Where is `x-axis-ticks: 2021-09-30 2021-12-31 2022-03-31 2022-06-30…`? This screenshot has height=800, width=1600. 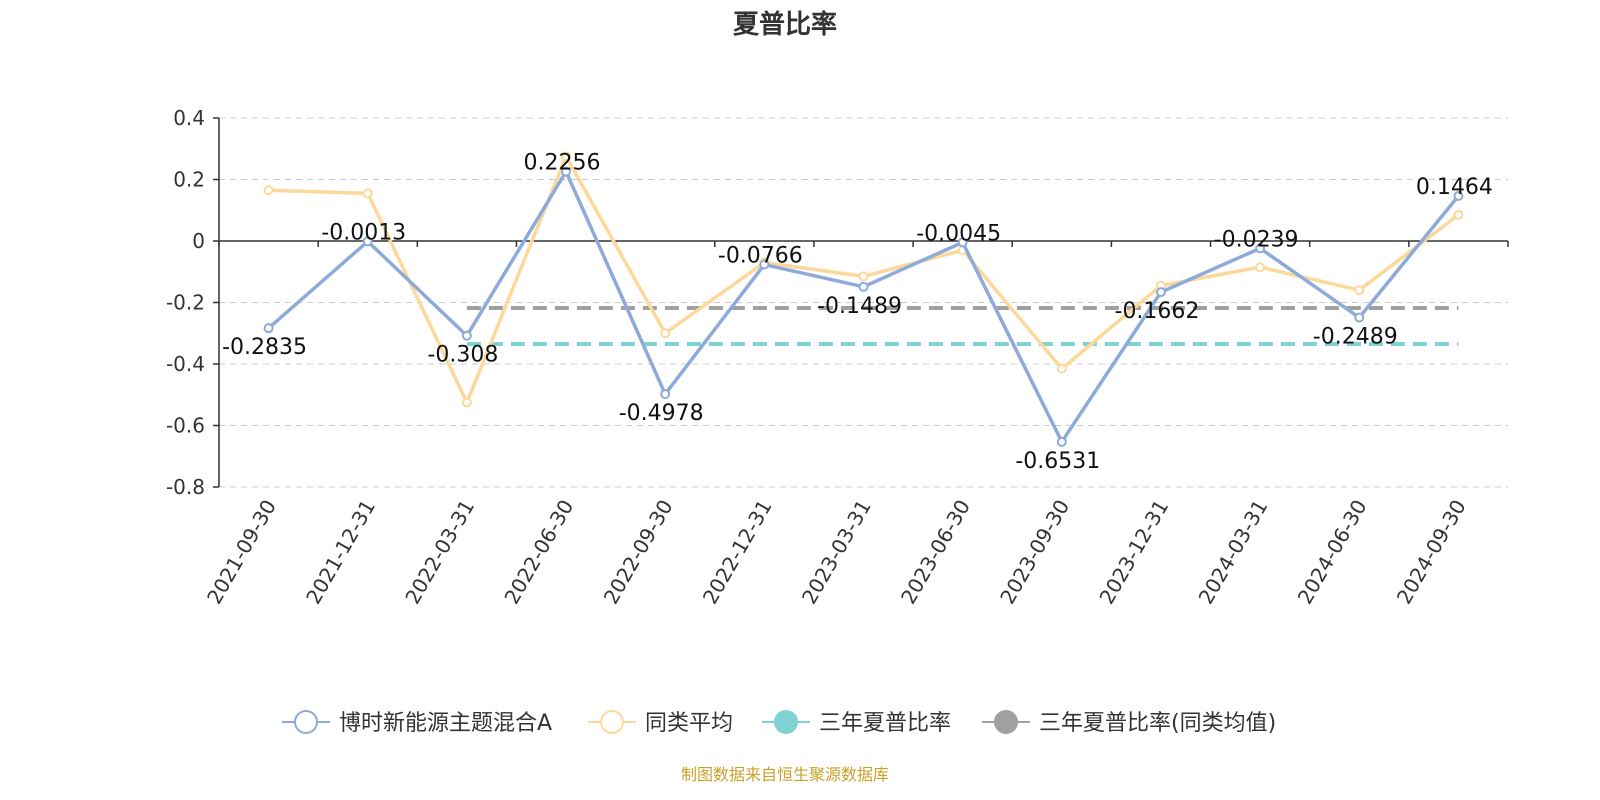 x-axis-ticks: 2021-09-30 2021-12-31 2022-03-31 2022-06-30… is located at coordinates (836, 551).